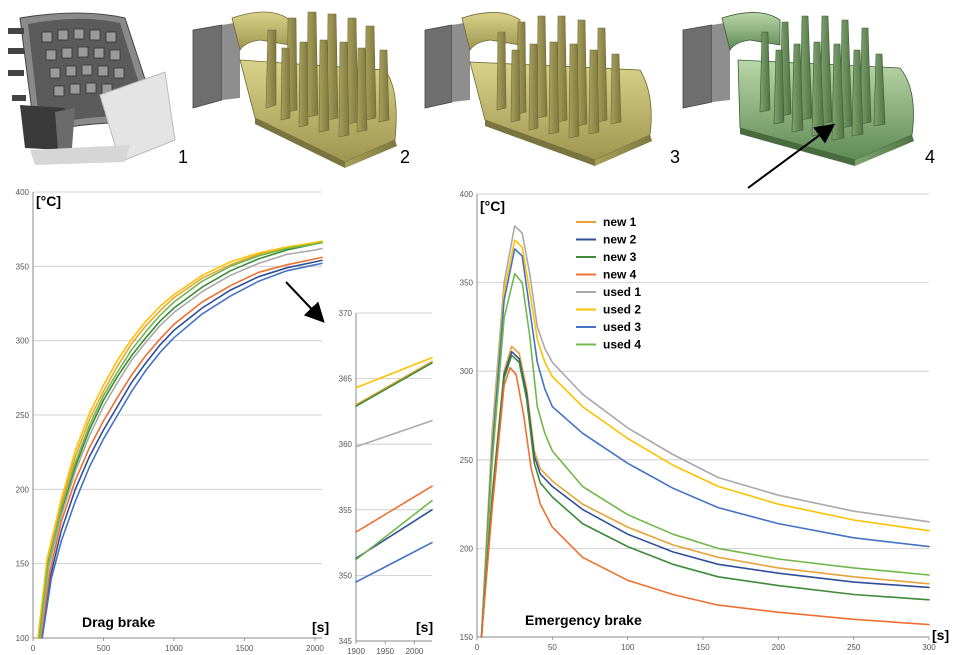 The width and height of the screenshot is (955, 655). Describe the element at coordinates (467, 371) in the screenshot. I see `emerg-y-tick-label: 300` at that location.